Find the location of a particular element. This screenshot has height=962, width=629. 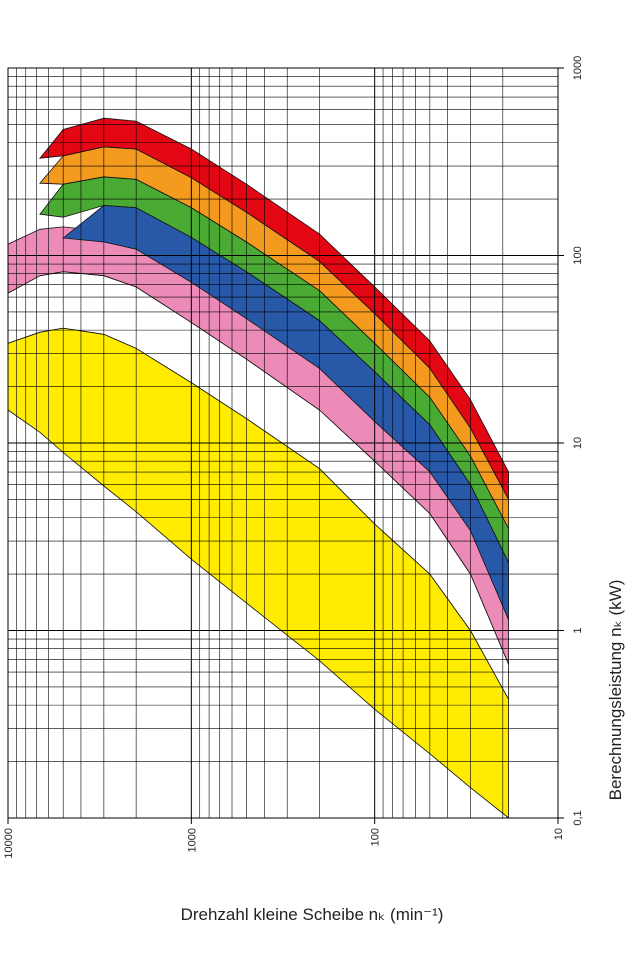

y-axis-label: Berechnungsleistung nₖ (kW) is located at coordinates (615, 690).